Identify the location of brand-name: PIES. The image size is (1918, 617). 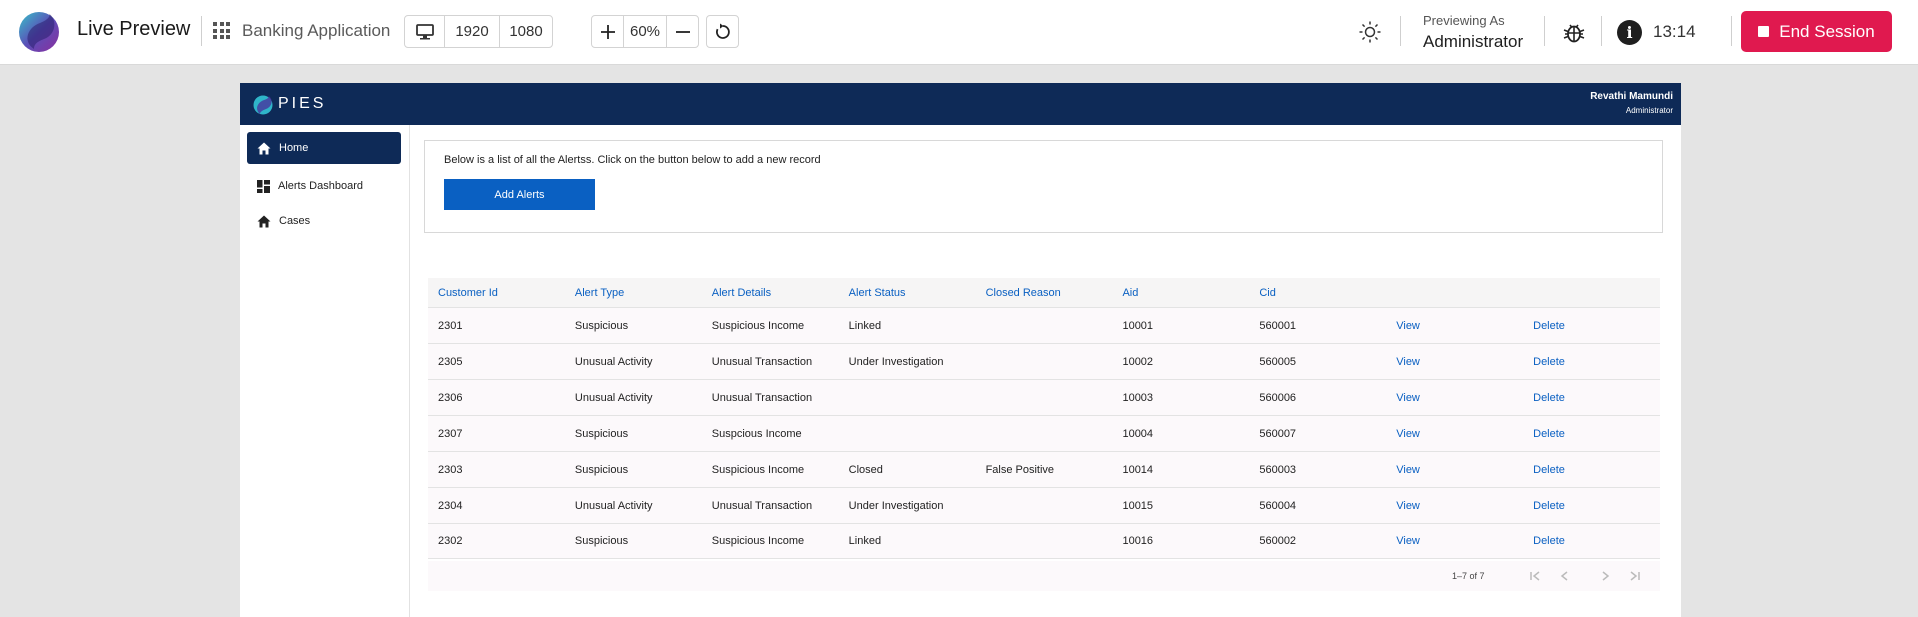
(302, 103).